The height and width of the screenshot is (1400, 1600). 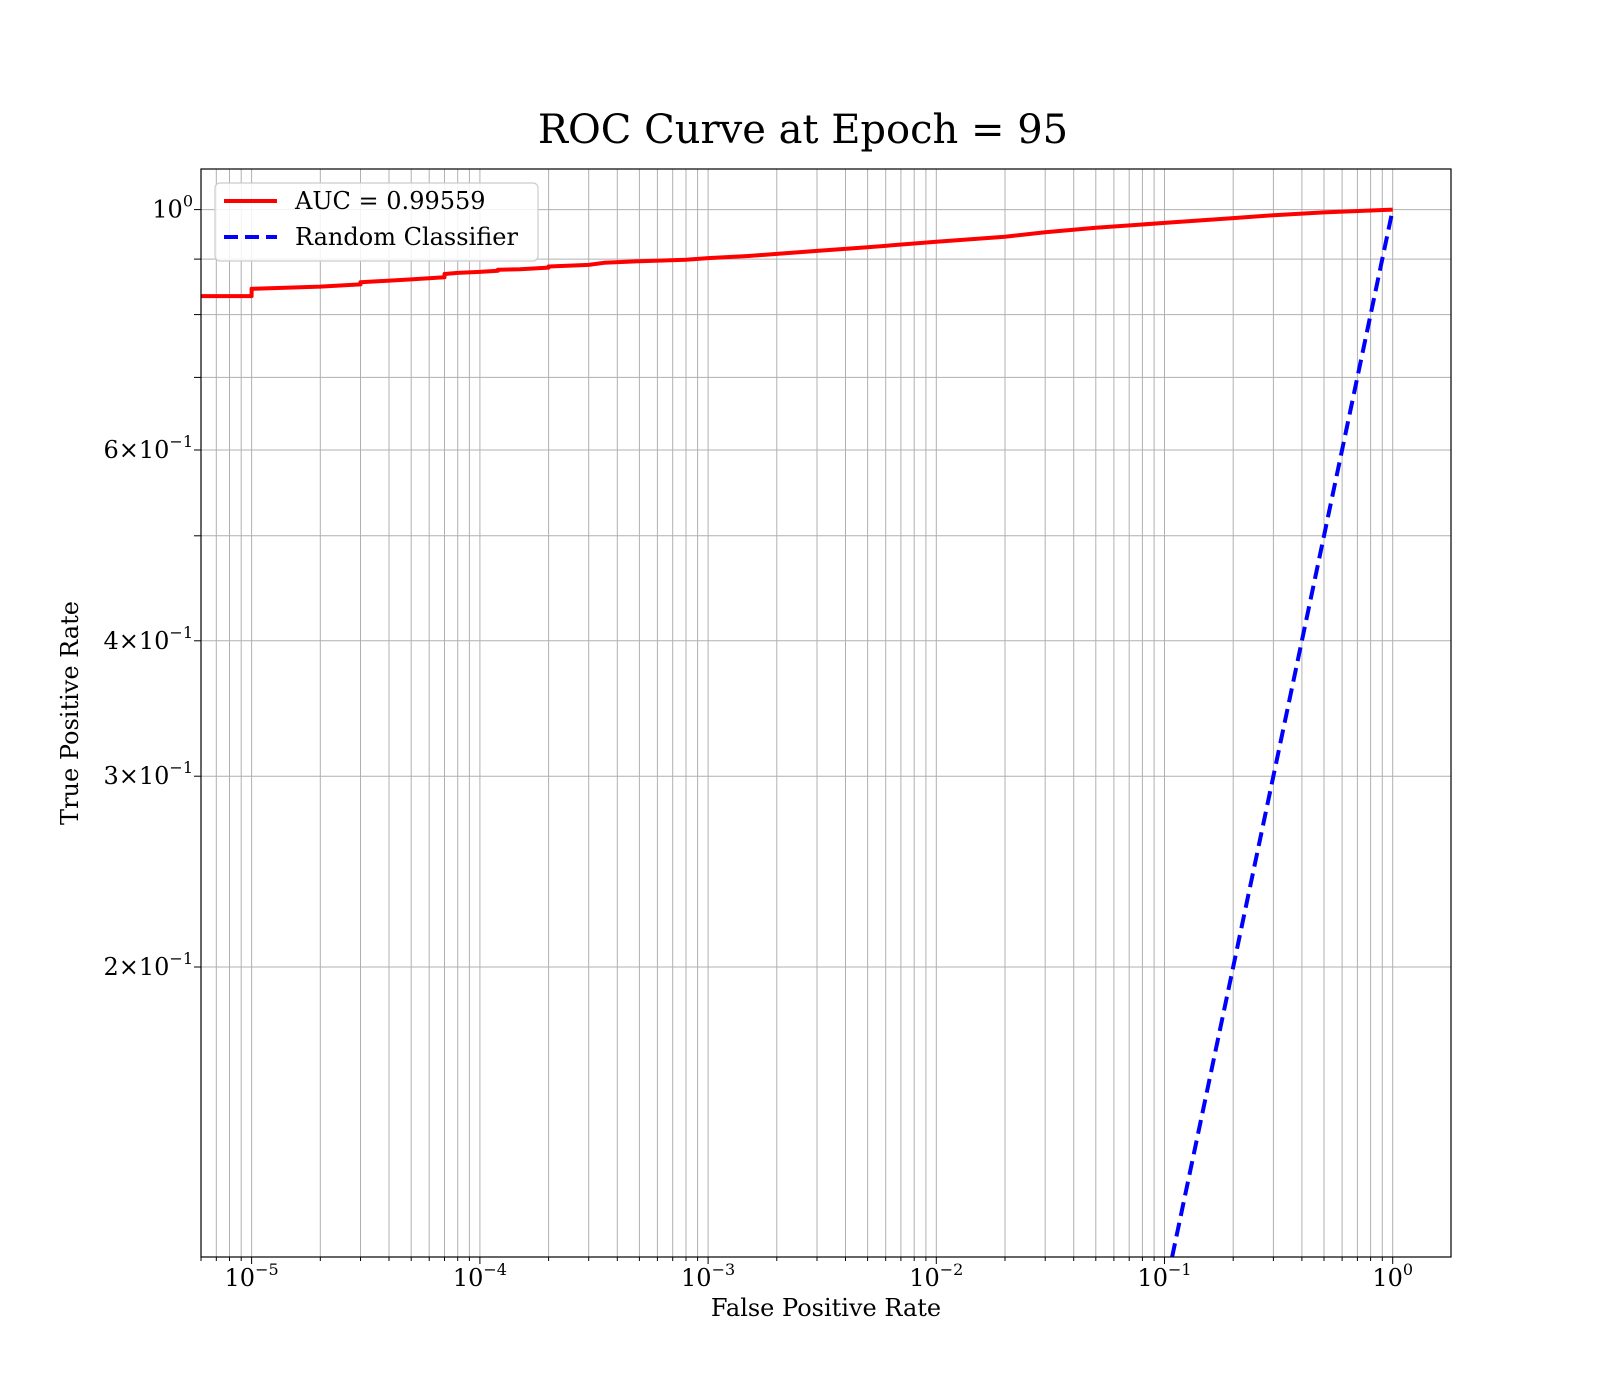 What do you see at coordinates (480, 1276) in the screenshot?
I see `x-tick-label: 10⁻⁴` at bounding box center [480, 1276].